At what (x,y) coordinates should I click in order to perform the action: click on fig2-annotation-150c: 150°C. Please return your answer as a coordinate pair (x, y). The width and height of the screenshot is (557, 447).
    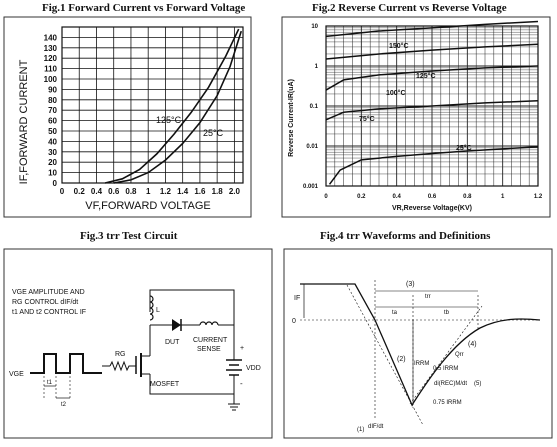
    Looking at the image, I should click on (399, 46).